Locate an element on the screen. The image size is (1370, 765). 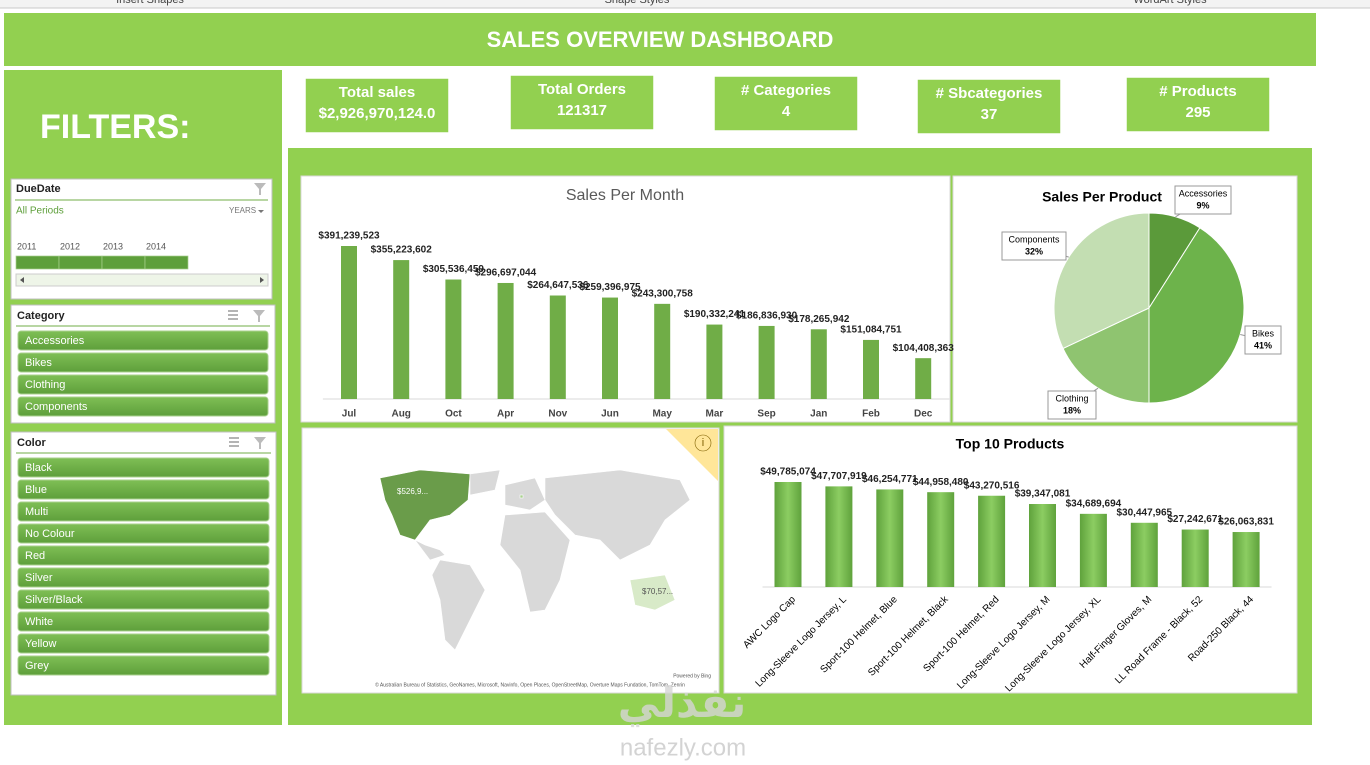
central-america is located at coordinates (430, 550).